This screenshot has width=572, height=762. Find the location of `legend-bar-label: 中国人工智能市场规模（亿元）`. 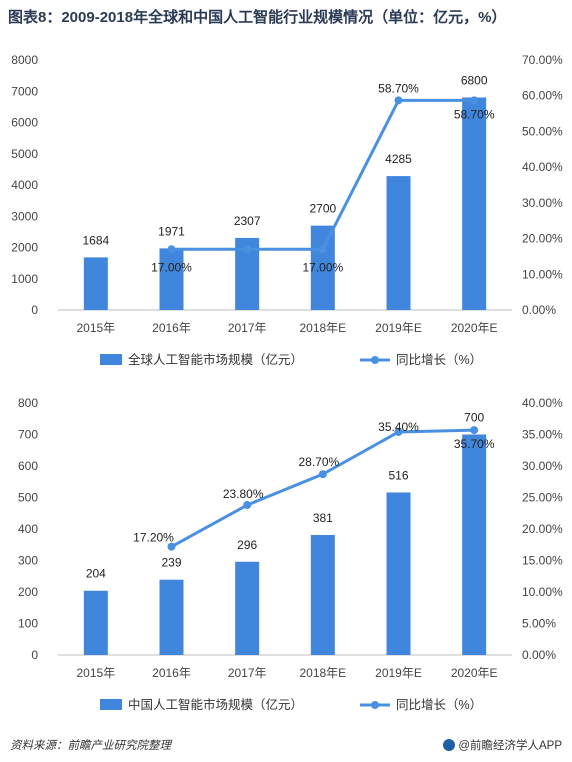

legend-bar-label: 中国人工智能市场规模（亿元） is located at coordinates (215, 704).